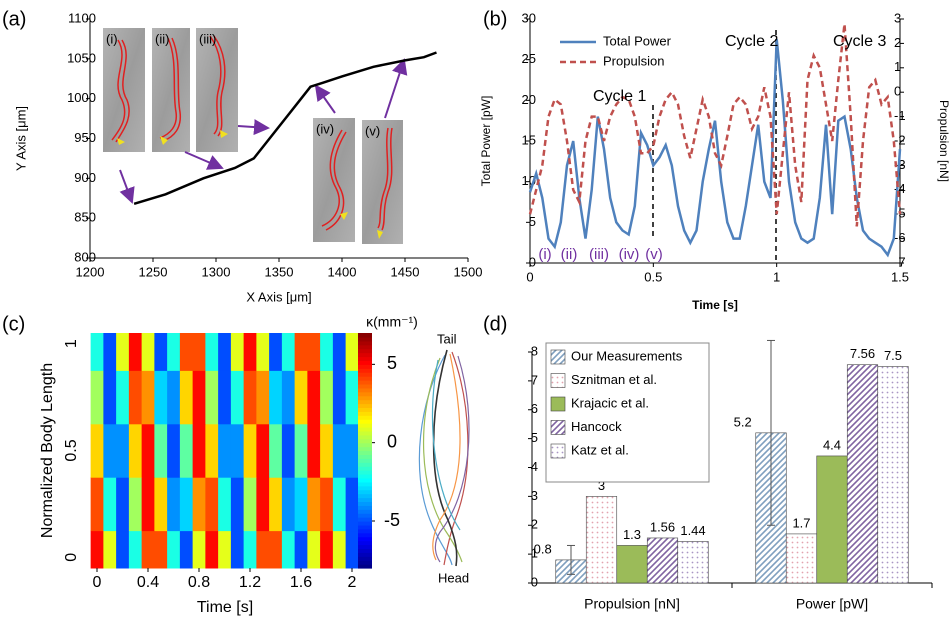 This screenshot has width=952, height=618. I want to click on data-label: 7.5, so click(893, 355).